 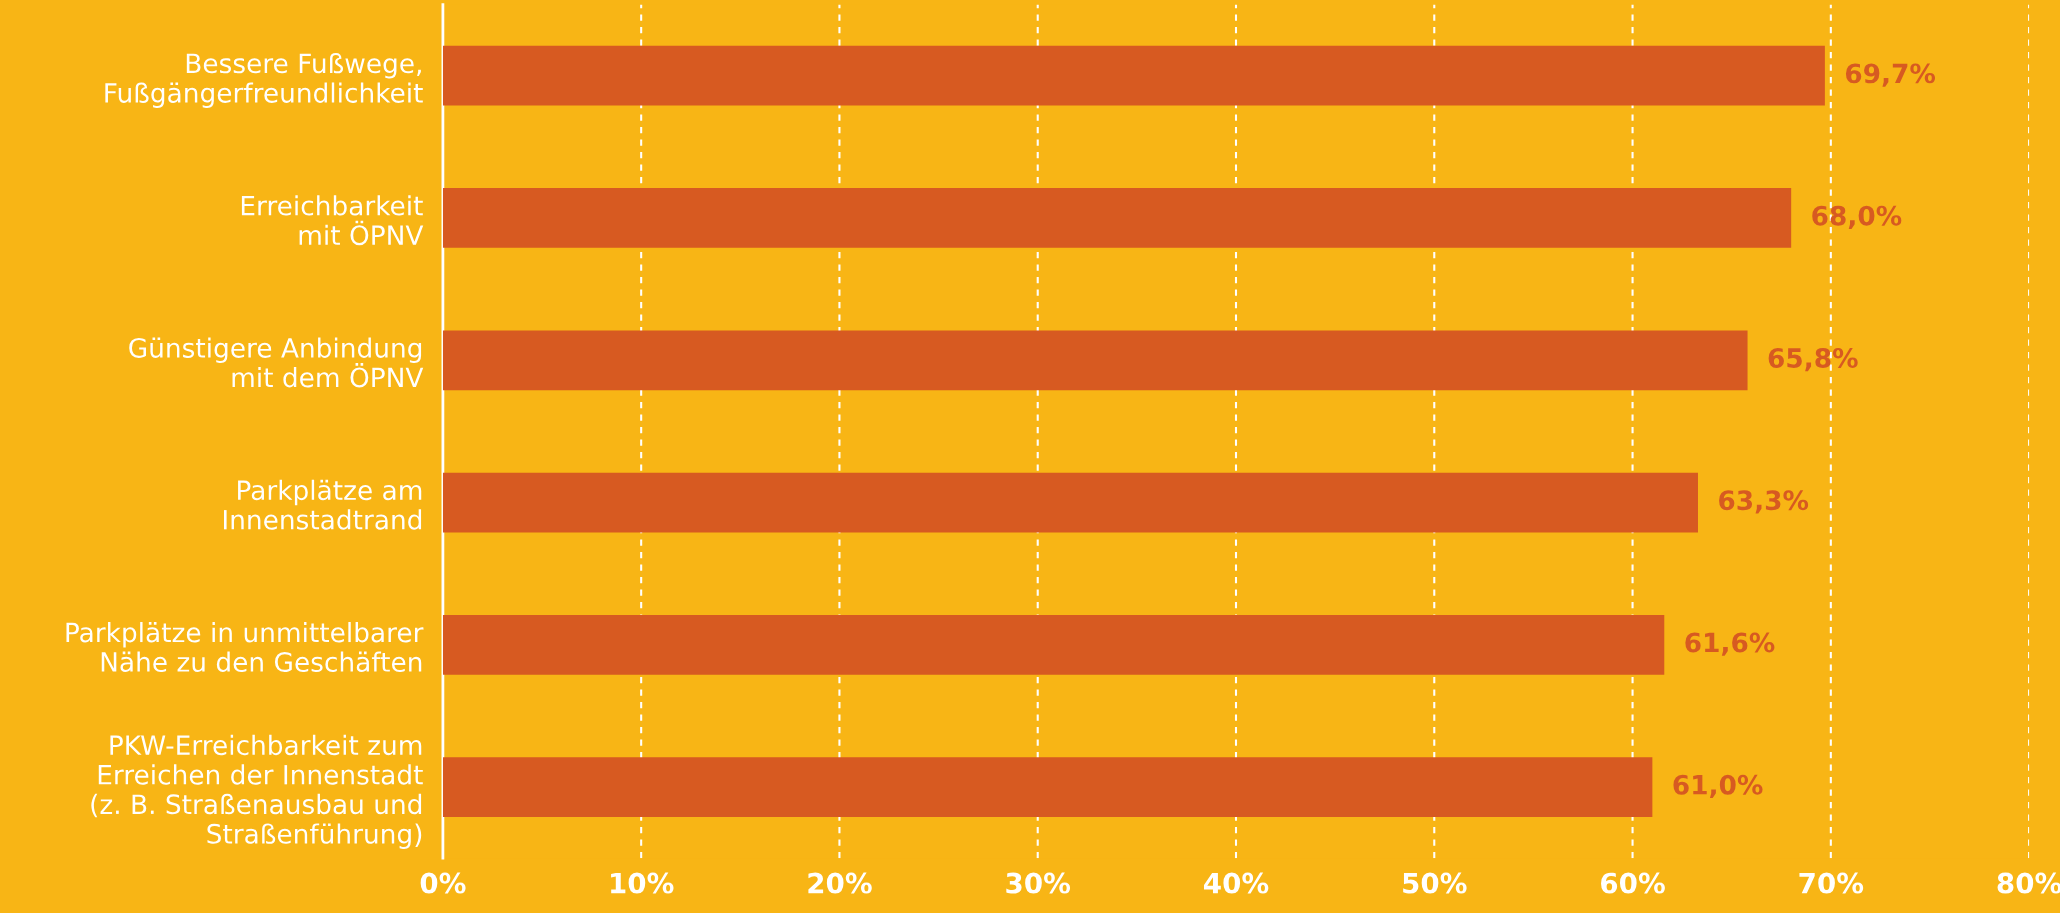 I want to click on x-tick-label: 60%, so click(x=1633, y=883).